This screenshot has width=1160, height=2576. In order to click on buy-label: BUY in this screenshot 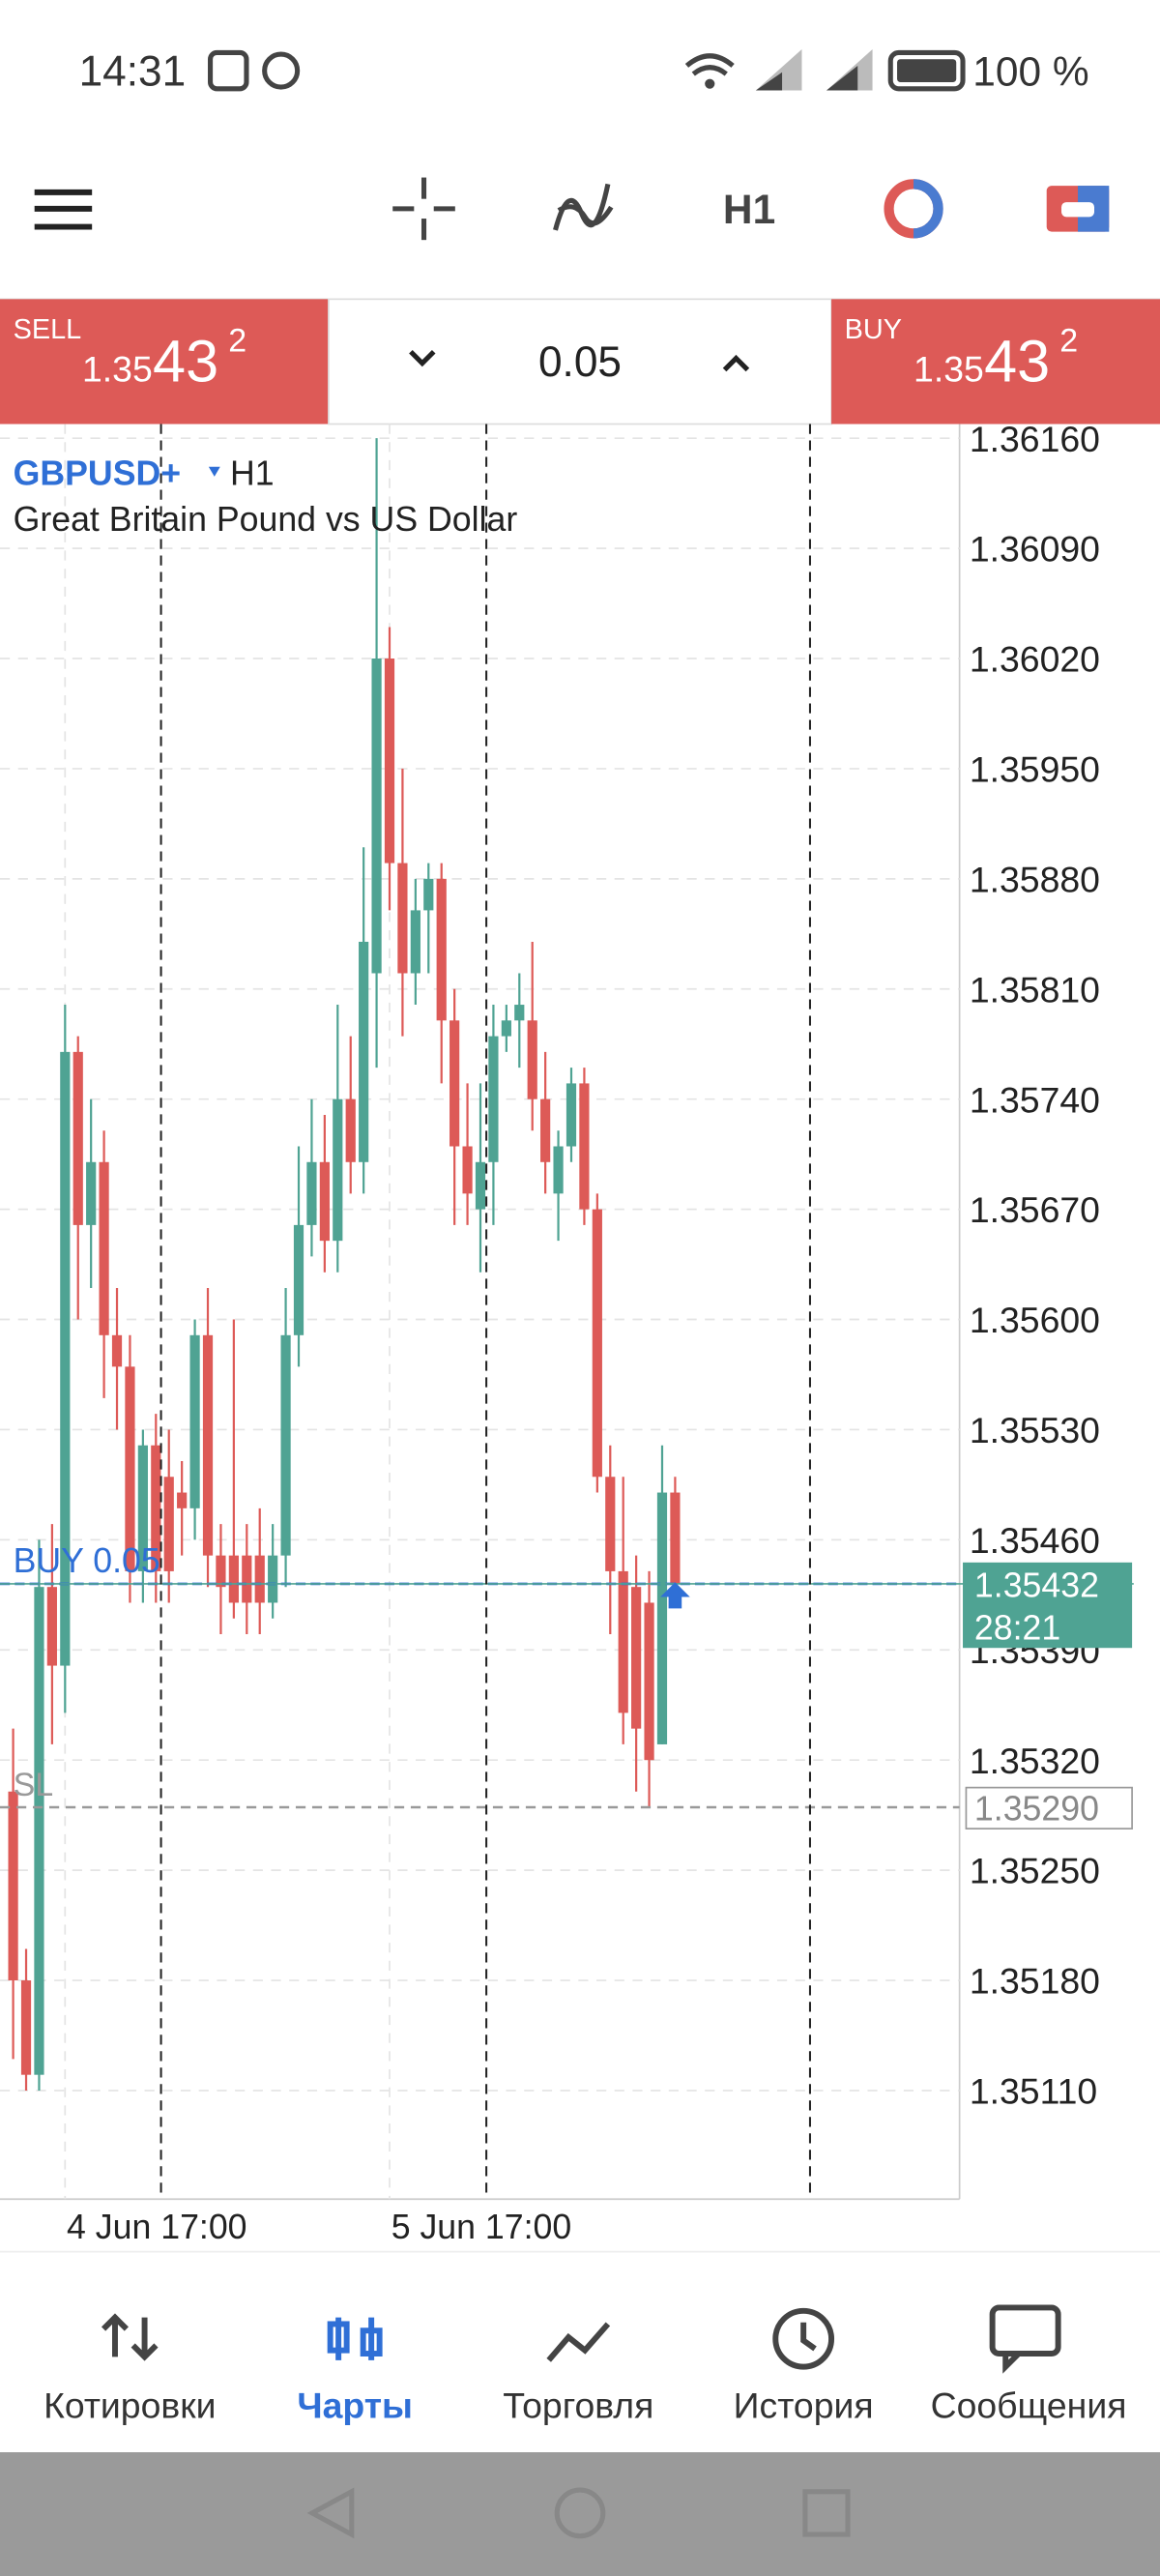, I will do `click(873, 329)`.